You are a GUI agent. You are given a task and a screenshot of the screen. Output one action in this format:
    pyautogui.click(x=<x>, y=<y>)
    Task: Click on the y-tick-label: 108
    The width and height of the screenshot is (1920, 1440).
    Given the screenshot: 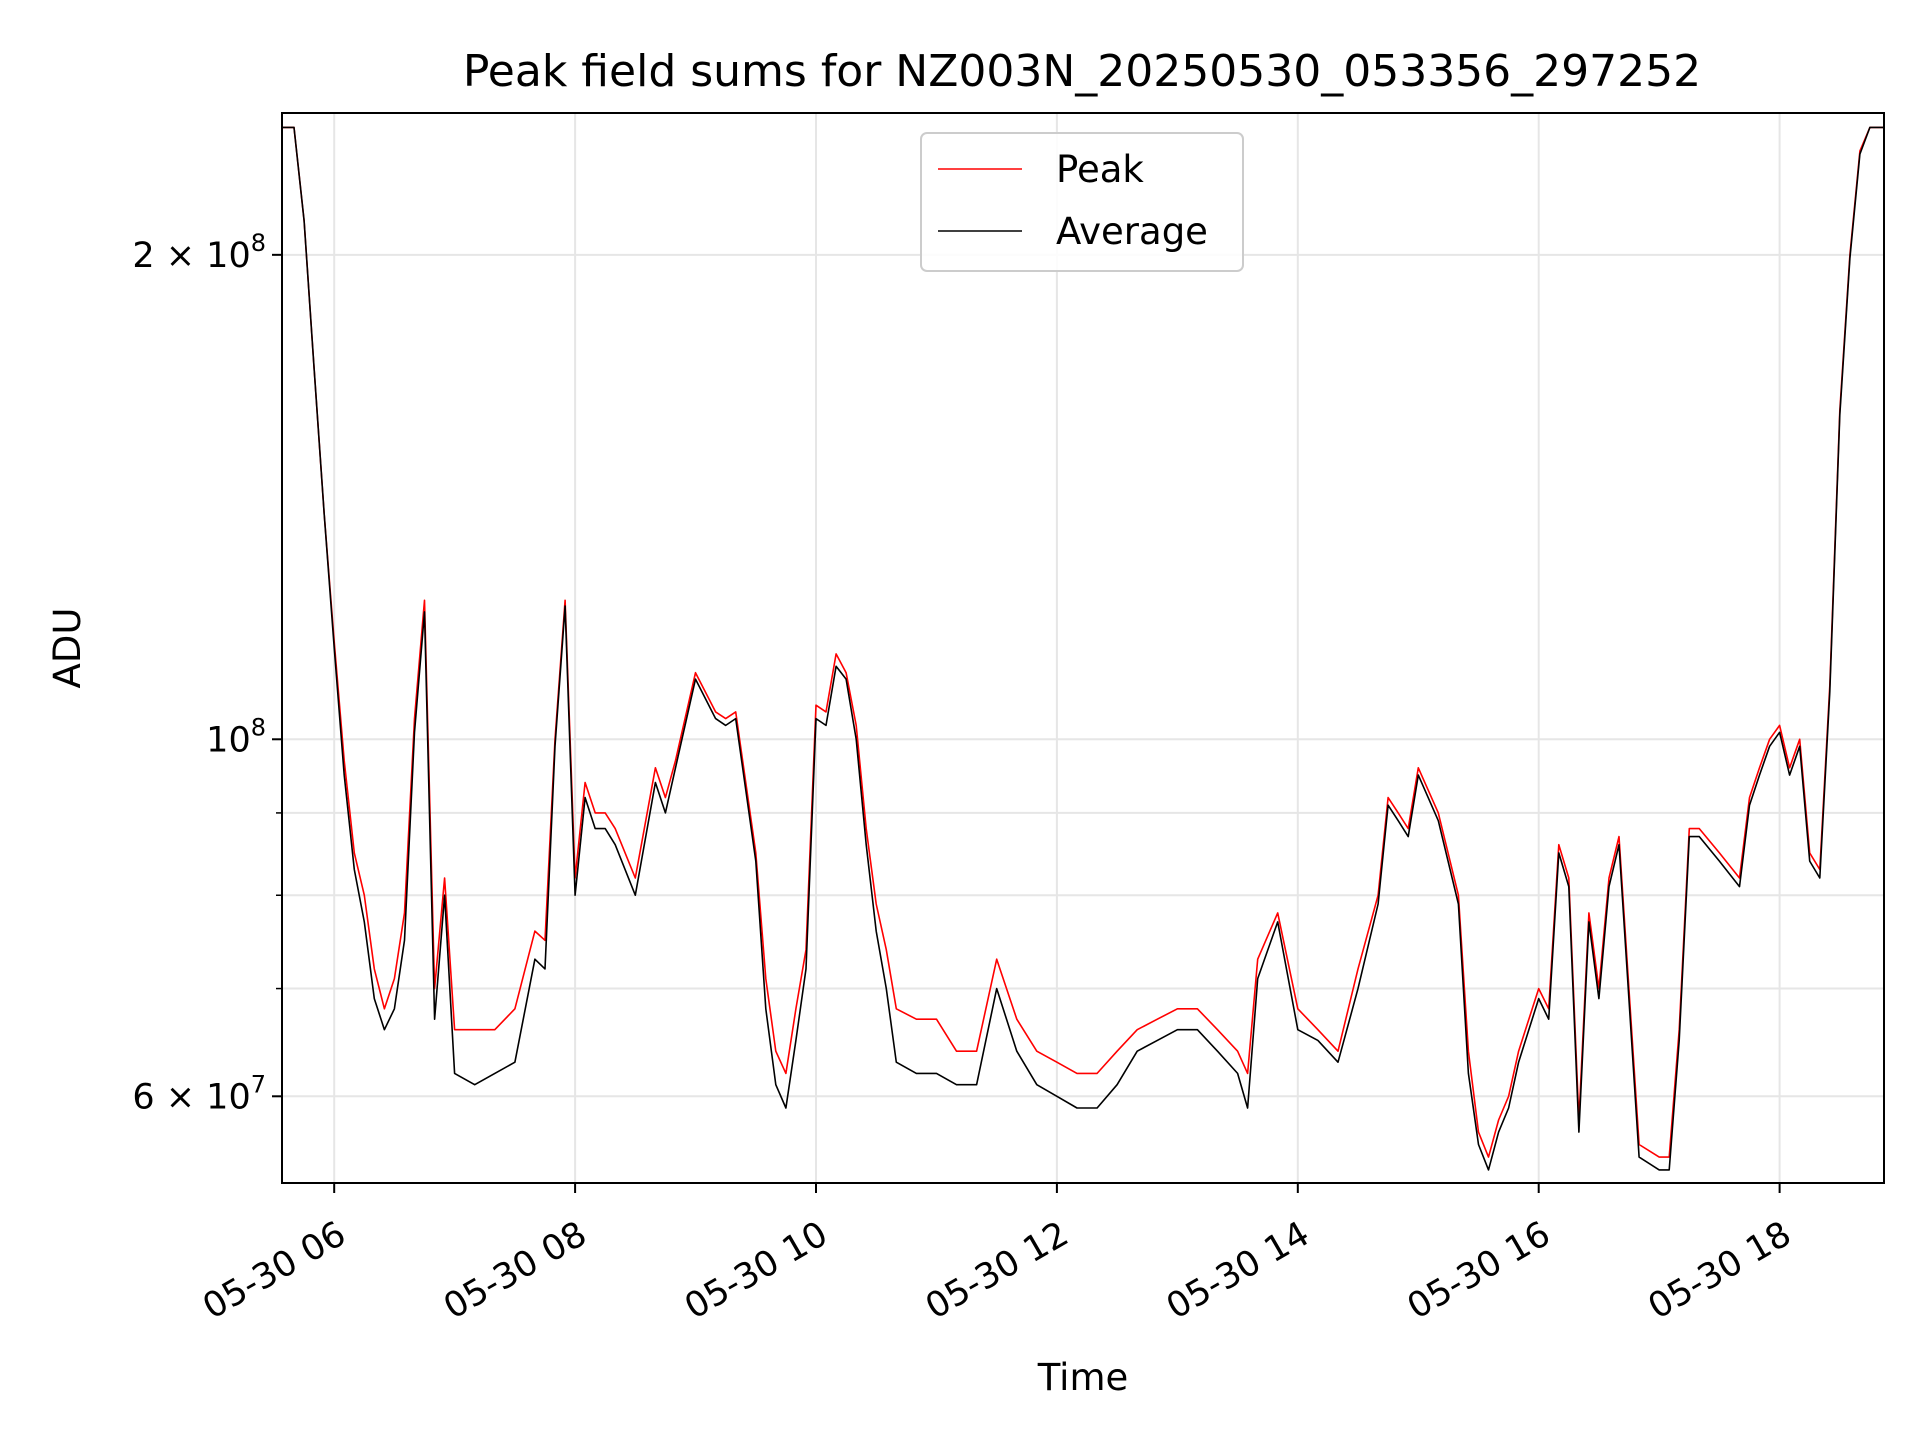 What is the action you would take?
    pyautogui.click(x=236, y=736)
    